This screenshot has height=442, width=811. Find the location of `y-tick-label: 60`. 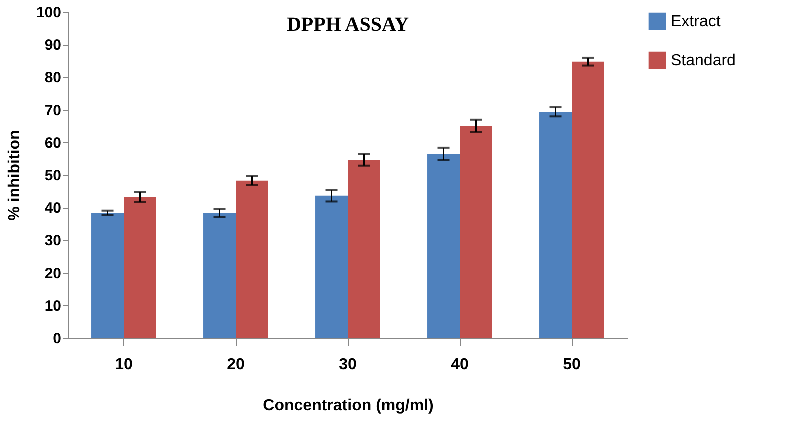

y-tick-label: 60 is located at coordinates (53, 143).